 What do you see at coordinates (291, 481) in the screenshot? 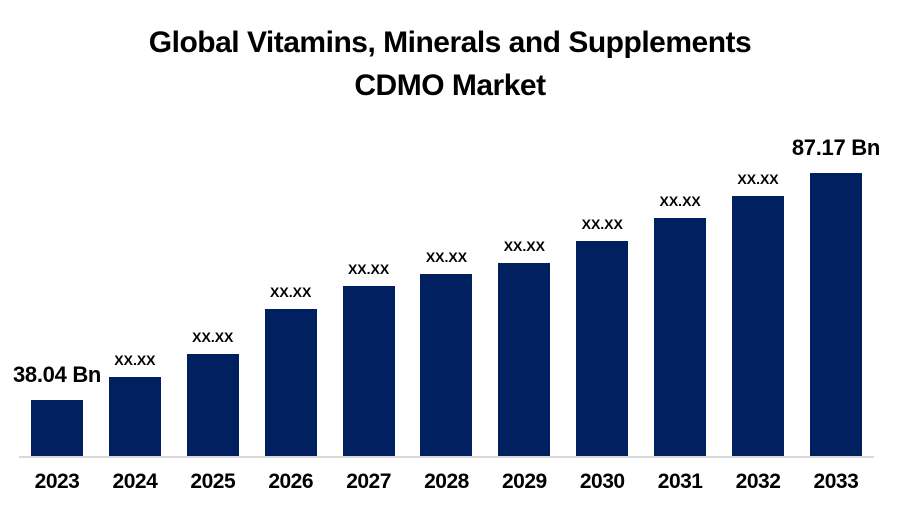
I see `x-axis-tick-label: 2026` at bounding box center [291, 481].